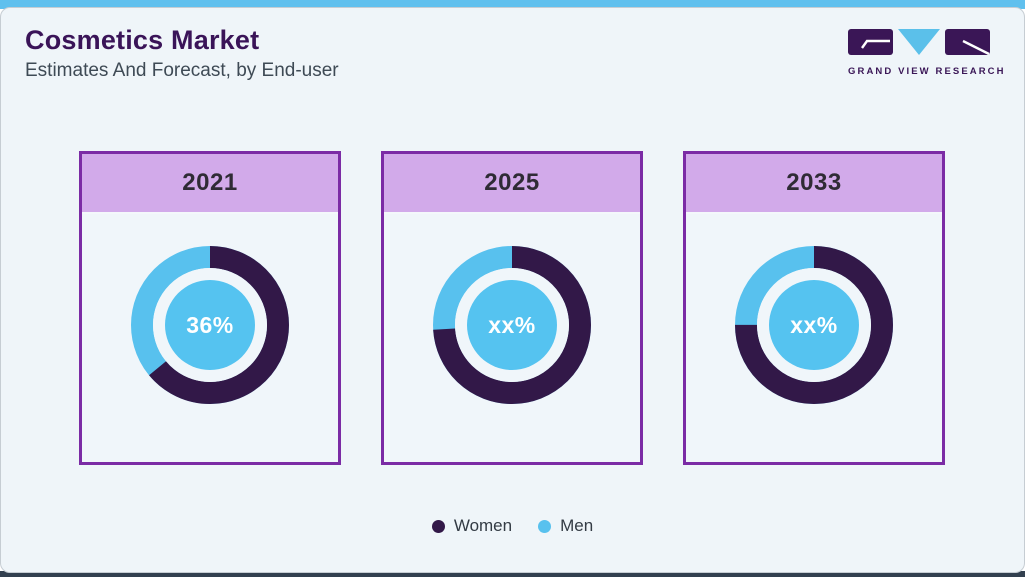 This screenshot has width=1025, height=577. Describe the element at coordinates (483, 525) in the screenshot. I see `legend-label: Women` at that location.